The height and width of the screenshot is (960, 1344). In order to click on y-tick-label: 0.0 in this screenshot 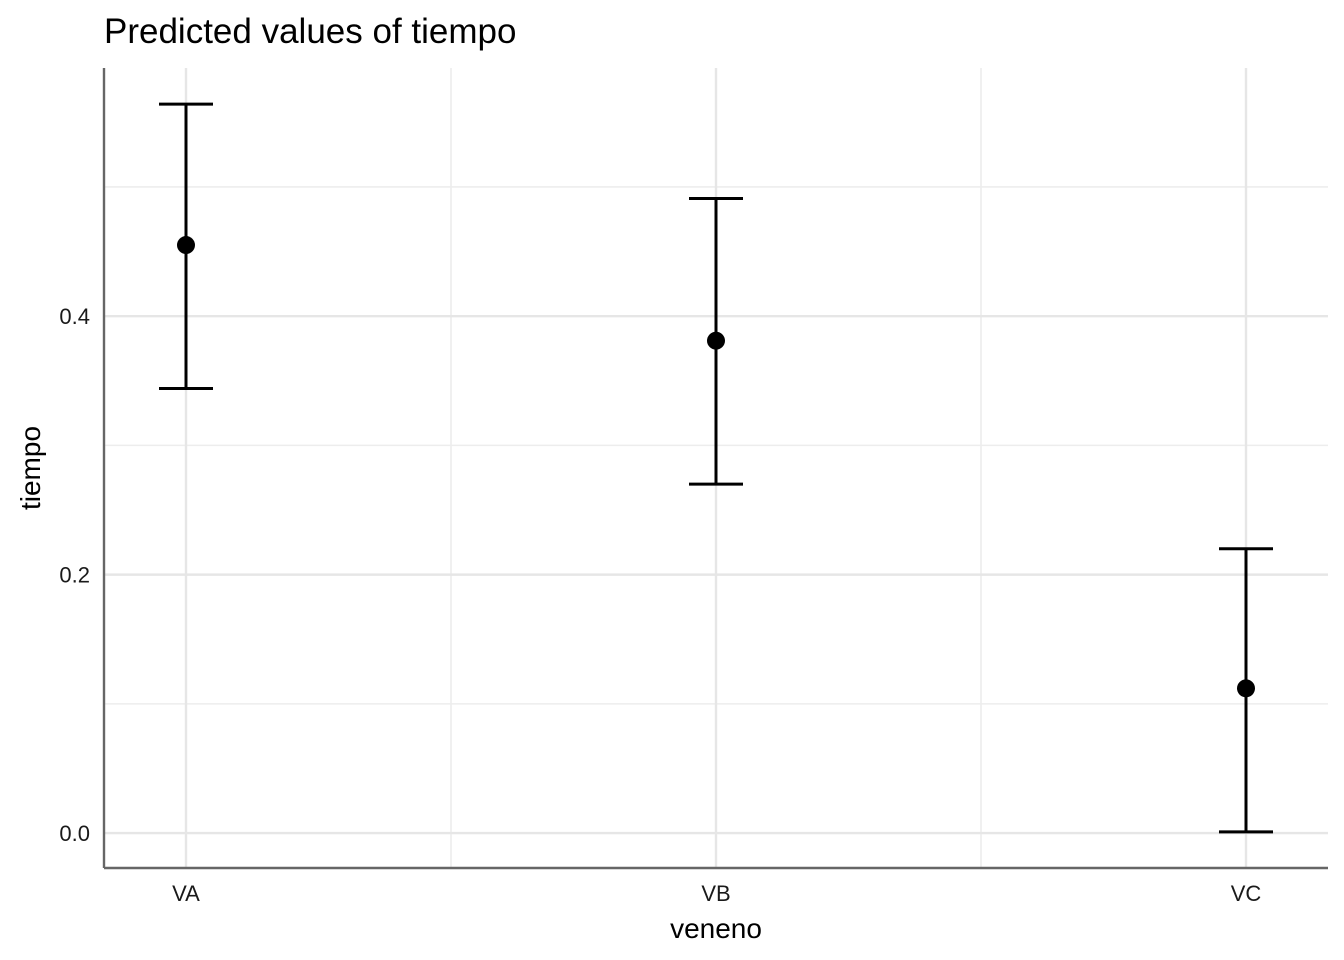, I will do `click(74, 833)`.